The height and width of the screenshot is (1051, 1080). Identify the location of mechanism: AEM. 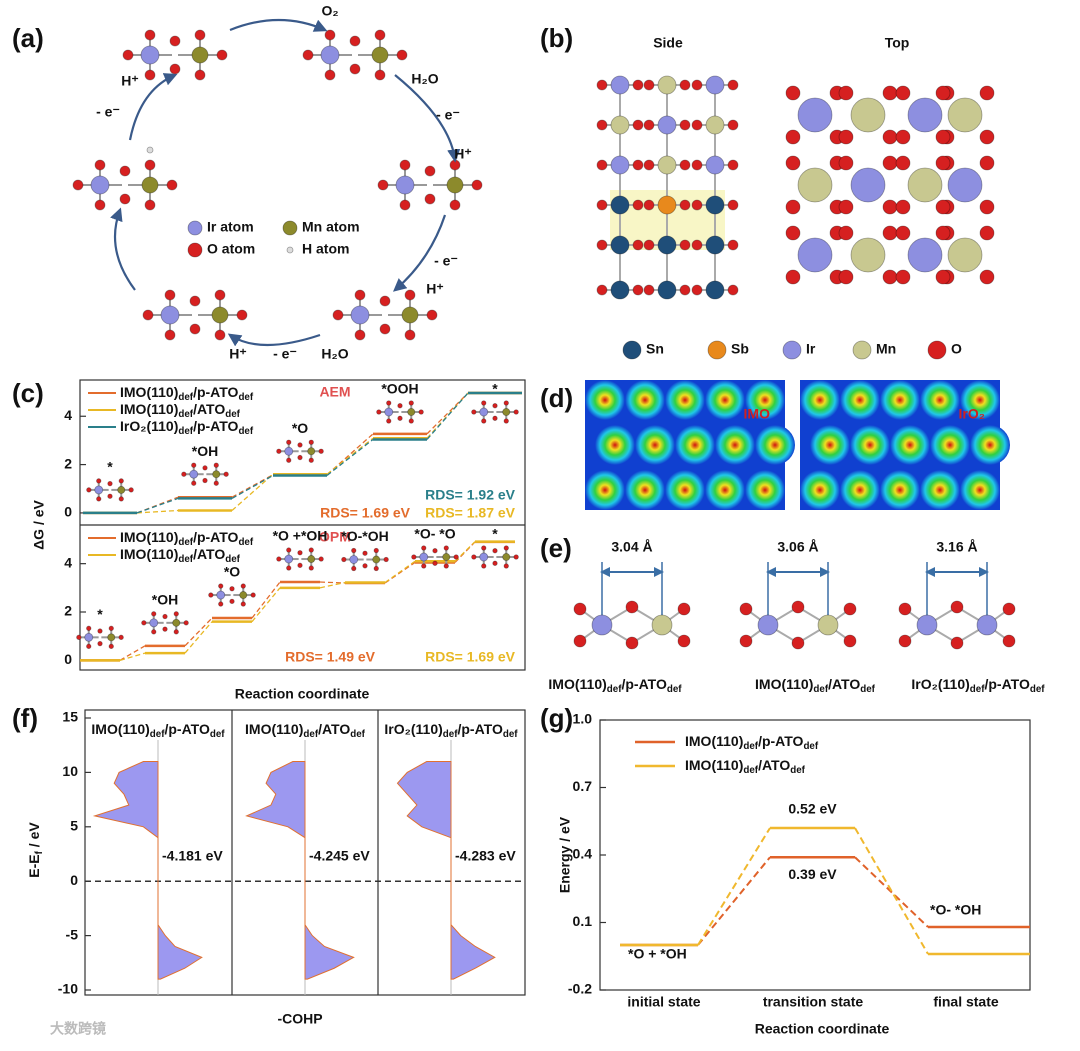
(334, 392).